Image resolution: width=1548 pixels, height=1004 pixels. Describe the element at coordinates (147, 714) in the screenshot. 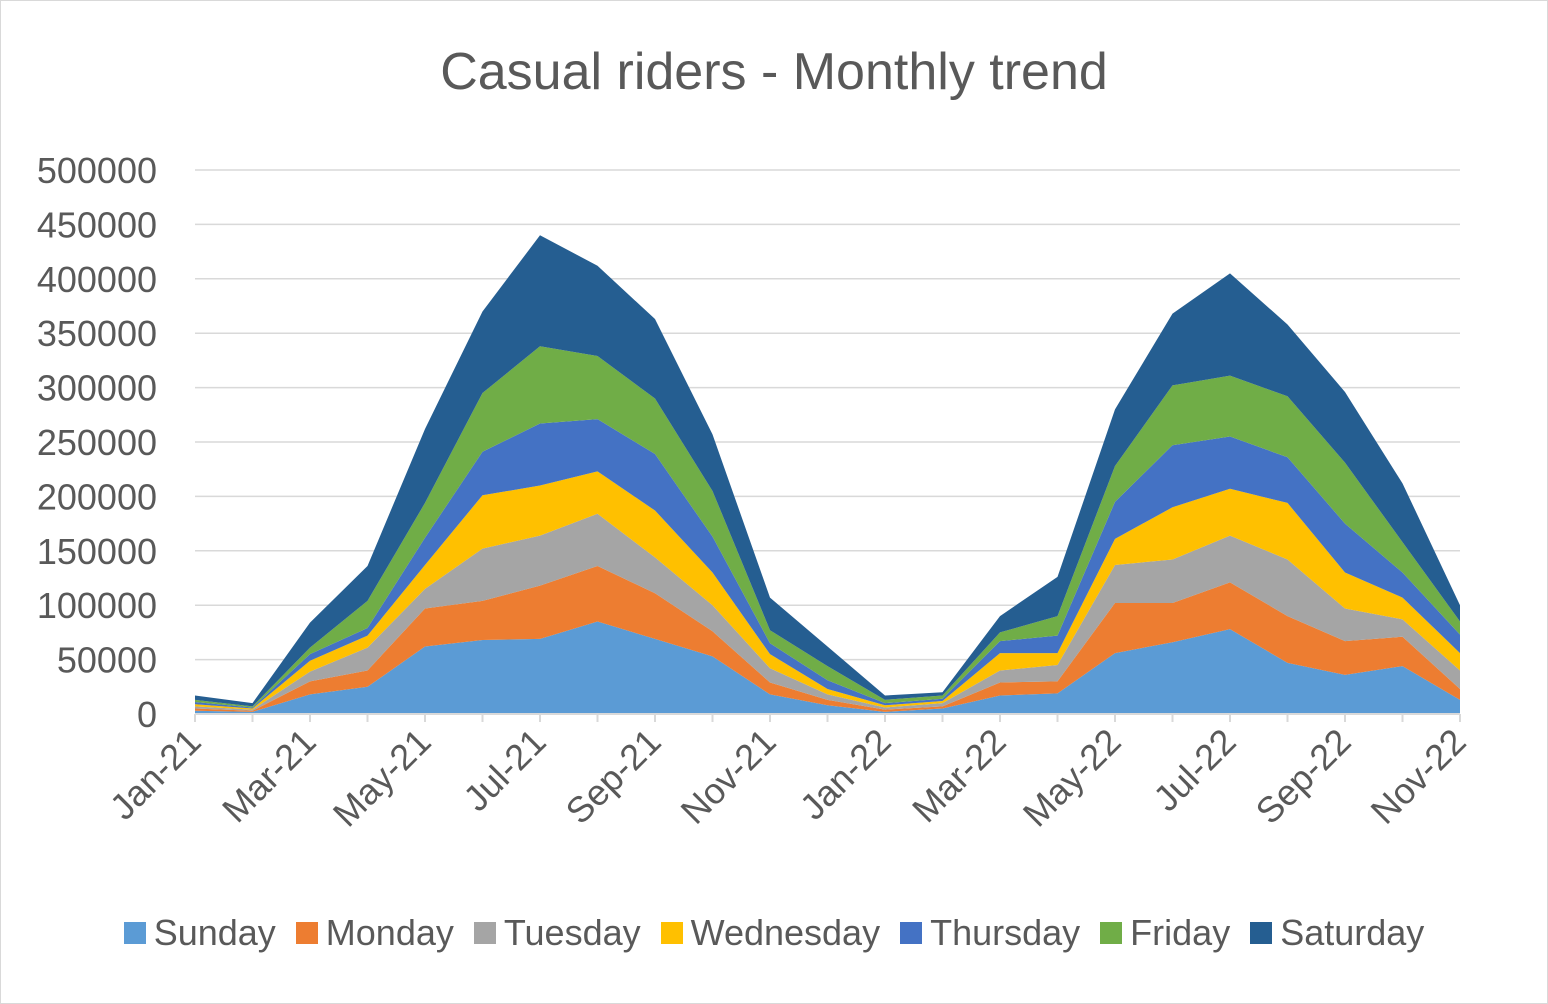

I see `y-tick-label: 0` at that location.